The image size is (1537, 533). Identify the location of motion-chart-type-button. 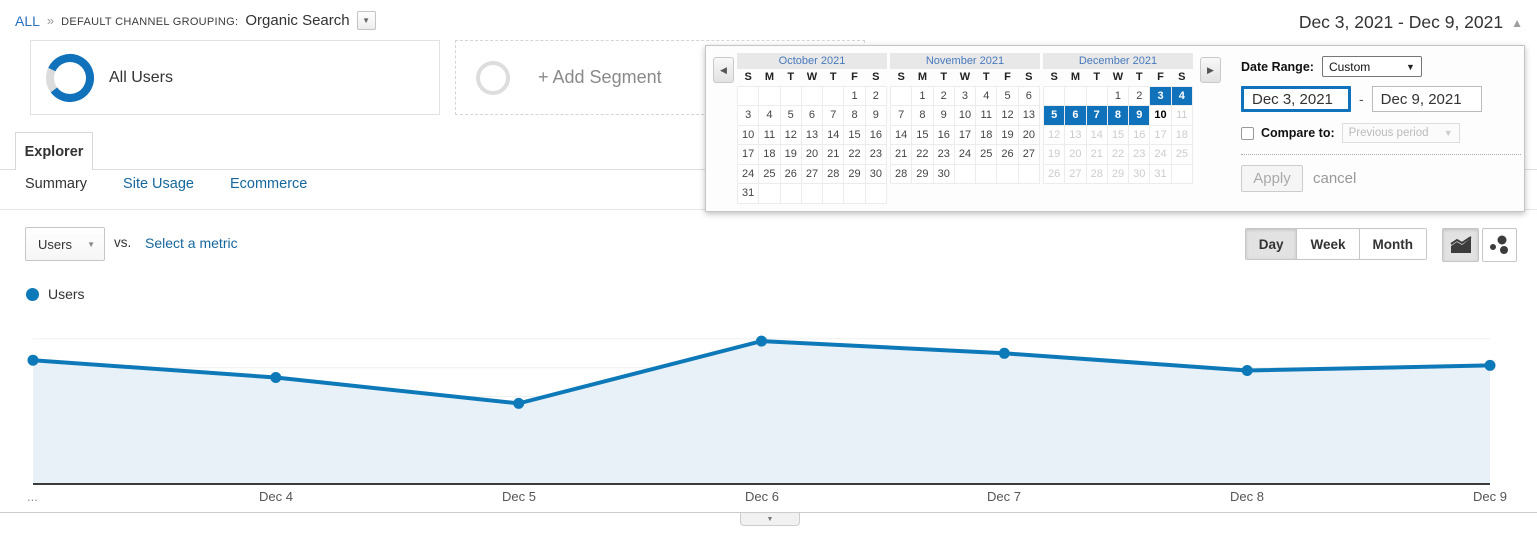
(1499, 245).